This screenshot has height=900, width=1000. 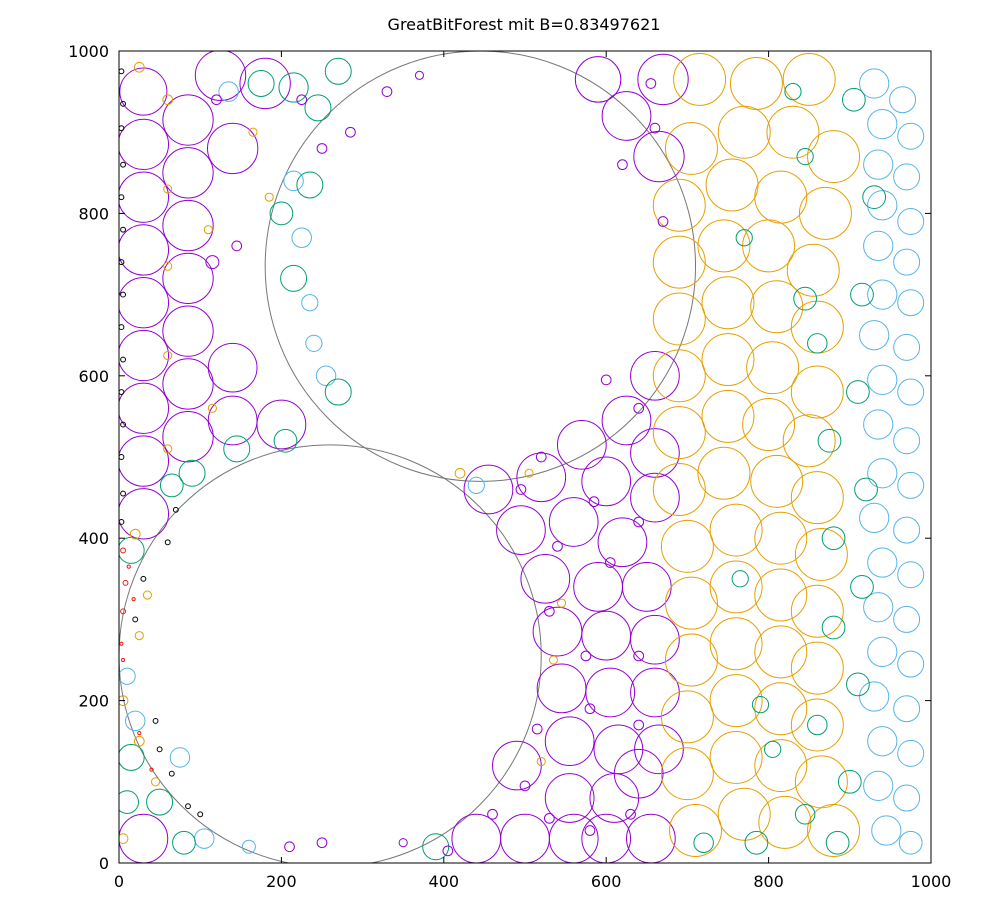 I want to click on y-tick-label: 400, so click(x=93, y=538).